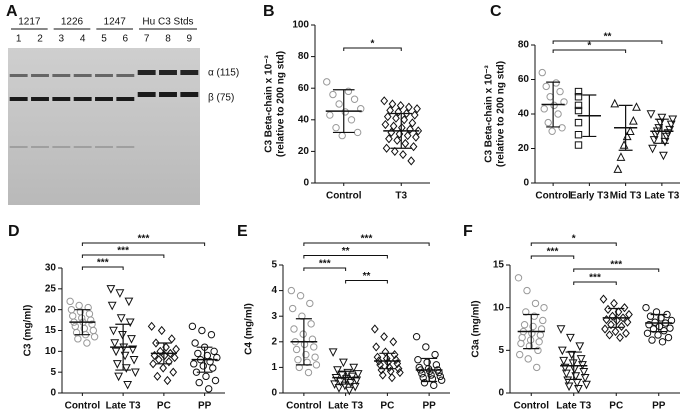 This screenshot has width=689, height=418. I want to click on y-tick-label: 4, so click(274, 290).